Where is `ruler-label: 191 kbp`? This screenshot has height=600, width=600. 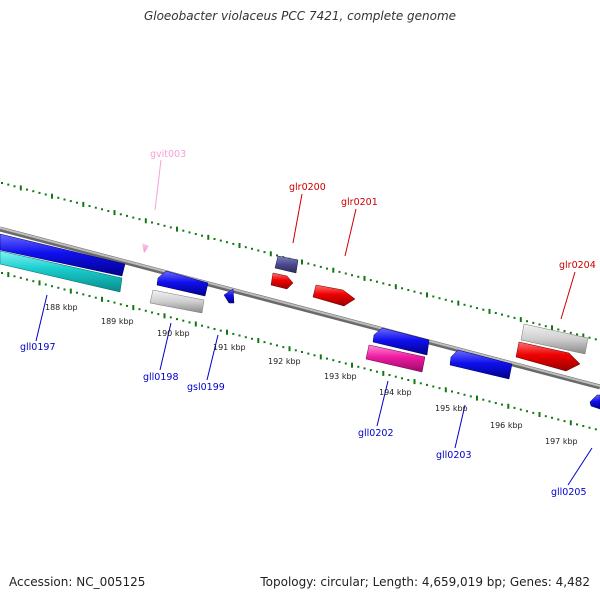 ruler-label: 191 kbp is located at coordinates (229, 347).